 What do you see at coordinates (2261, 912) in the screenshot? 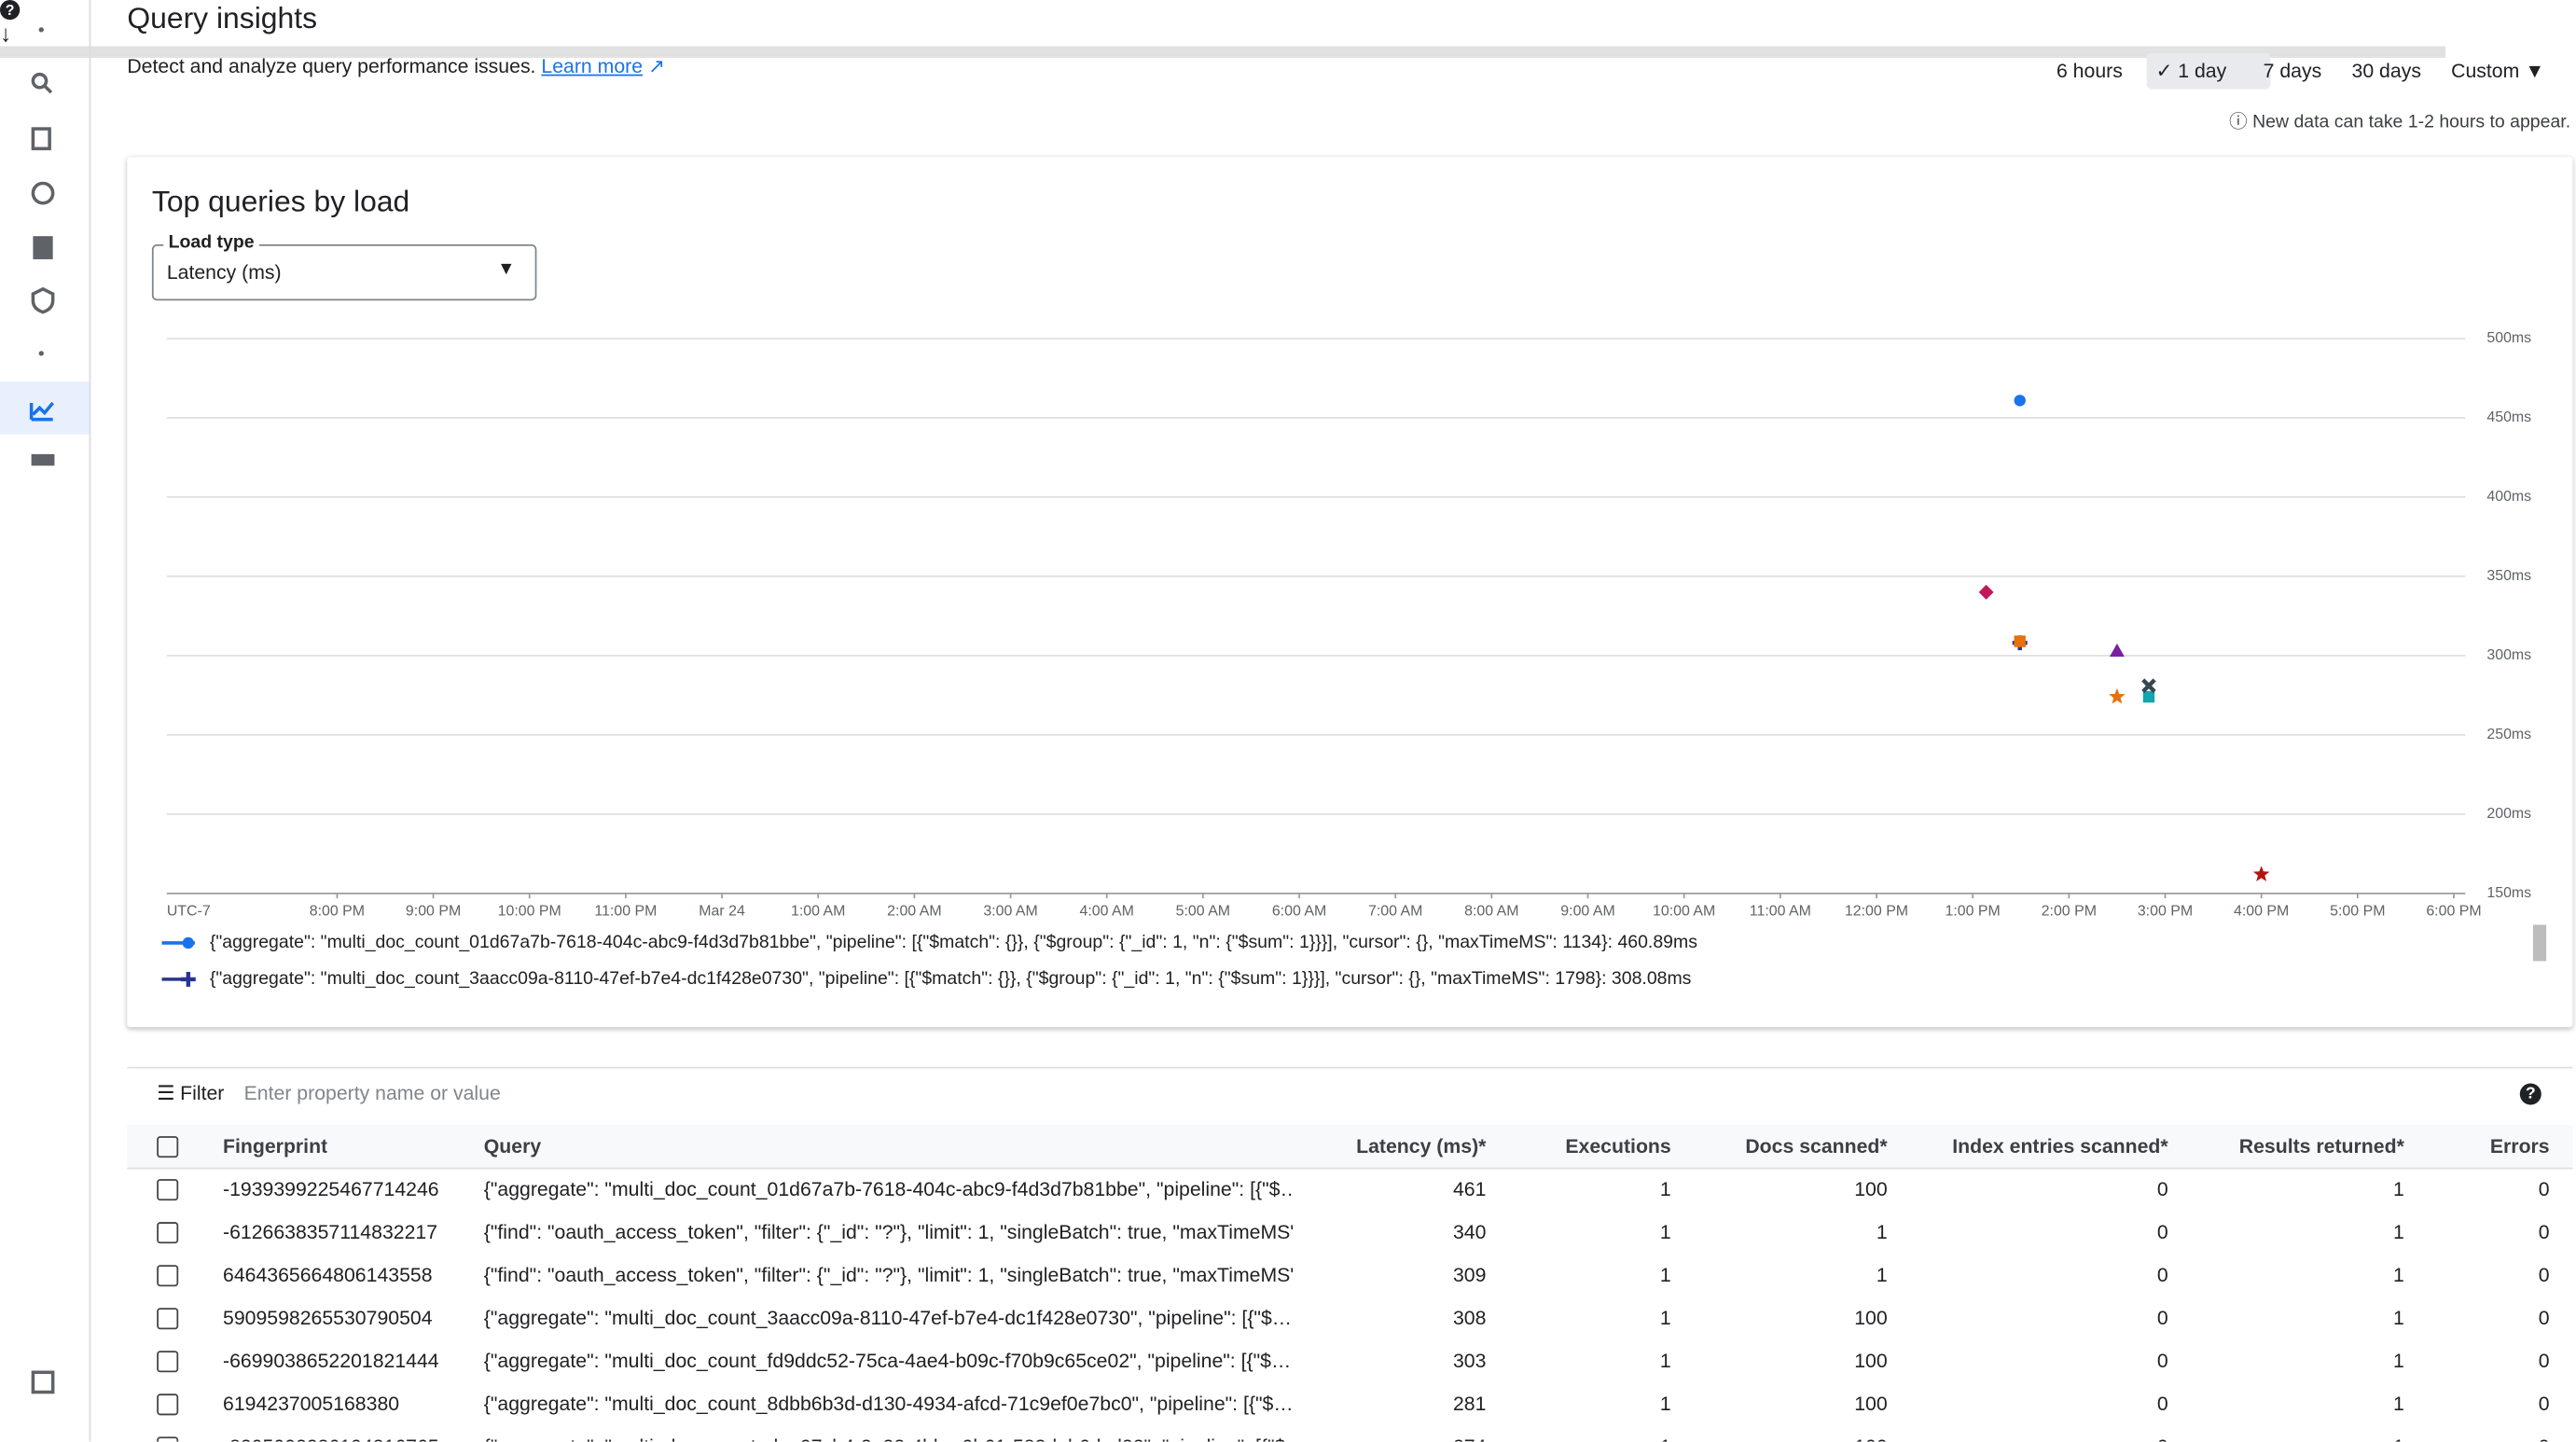
I see `x-tick-label: 4:00 PM` at bounding box center [2261, 912].